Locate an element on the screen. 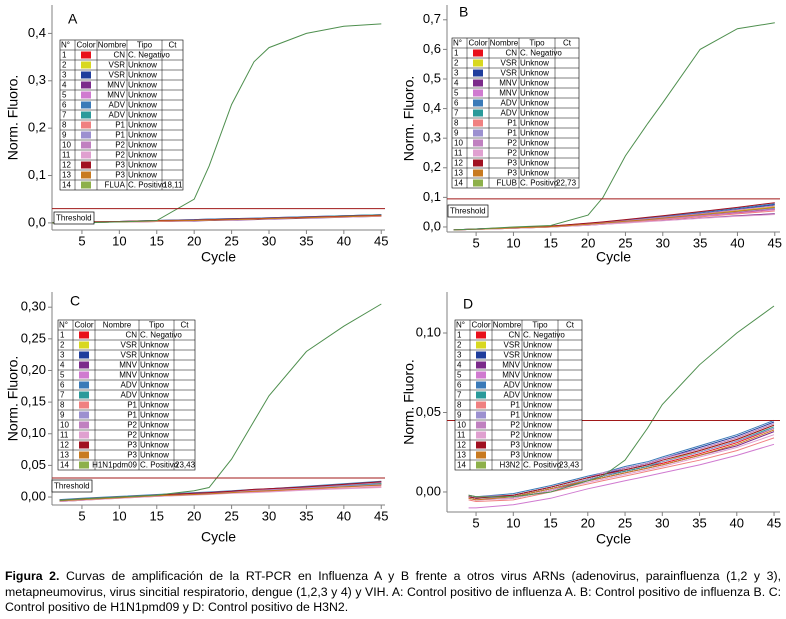 The image size is (786, 619). y-tick-label: 0,00 is located at coordinates (428, 490).